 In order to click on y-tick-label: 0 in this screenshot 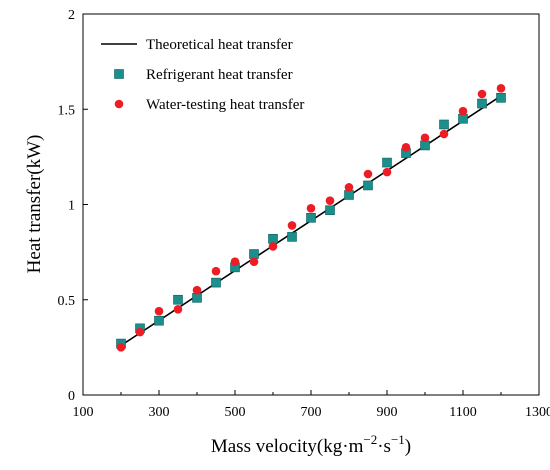, I will do `click(71, 396)`.